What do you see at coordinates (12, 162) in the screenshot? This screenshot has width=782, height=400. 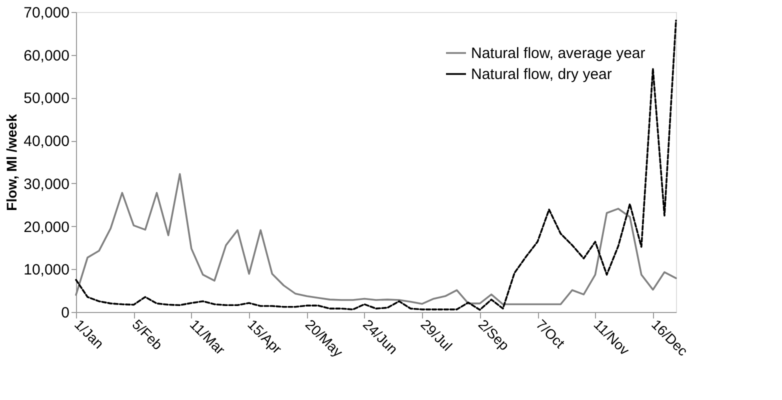 I see `y-axis-title: Flow, Ml /week` at bounding box center [12, 162].